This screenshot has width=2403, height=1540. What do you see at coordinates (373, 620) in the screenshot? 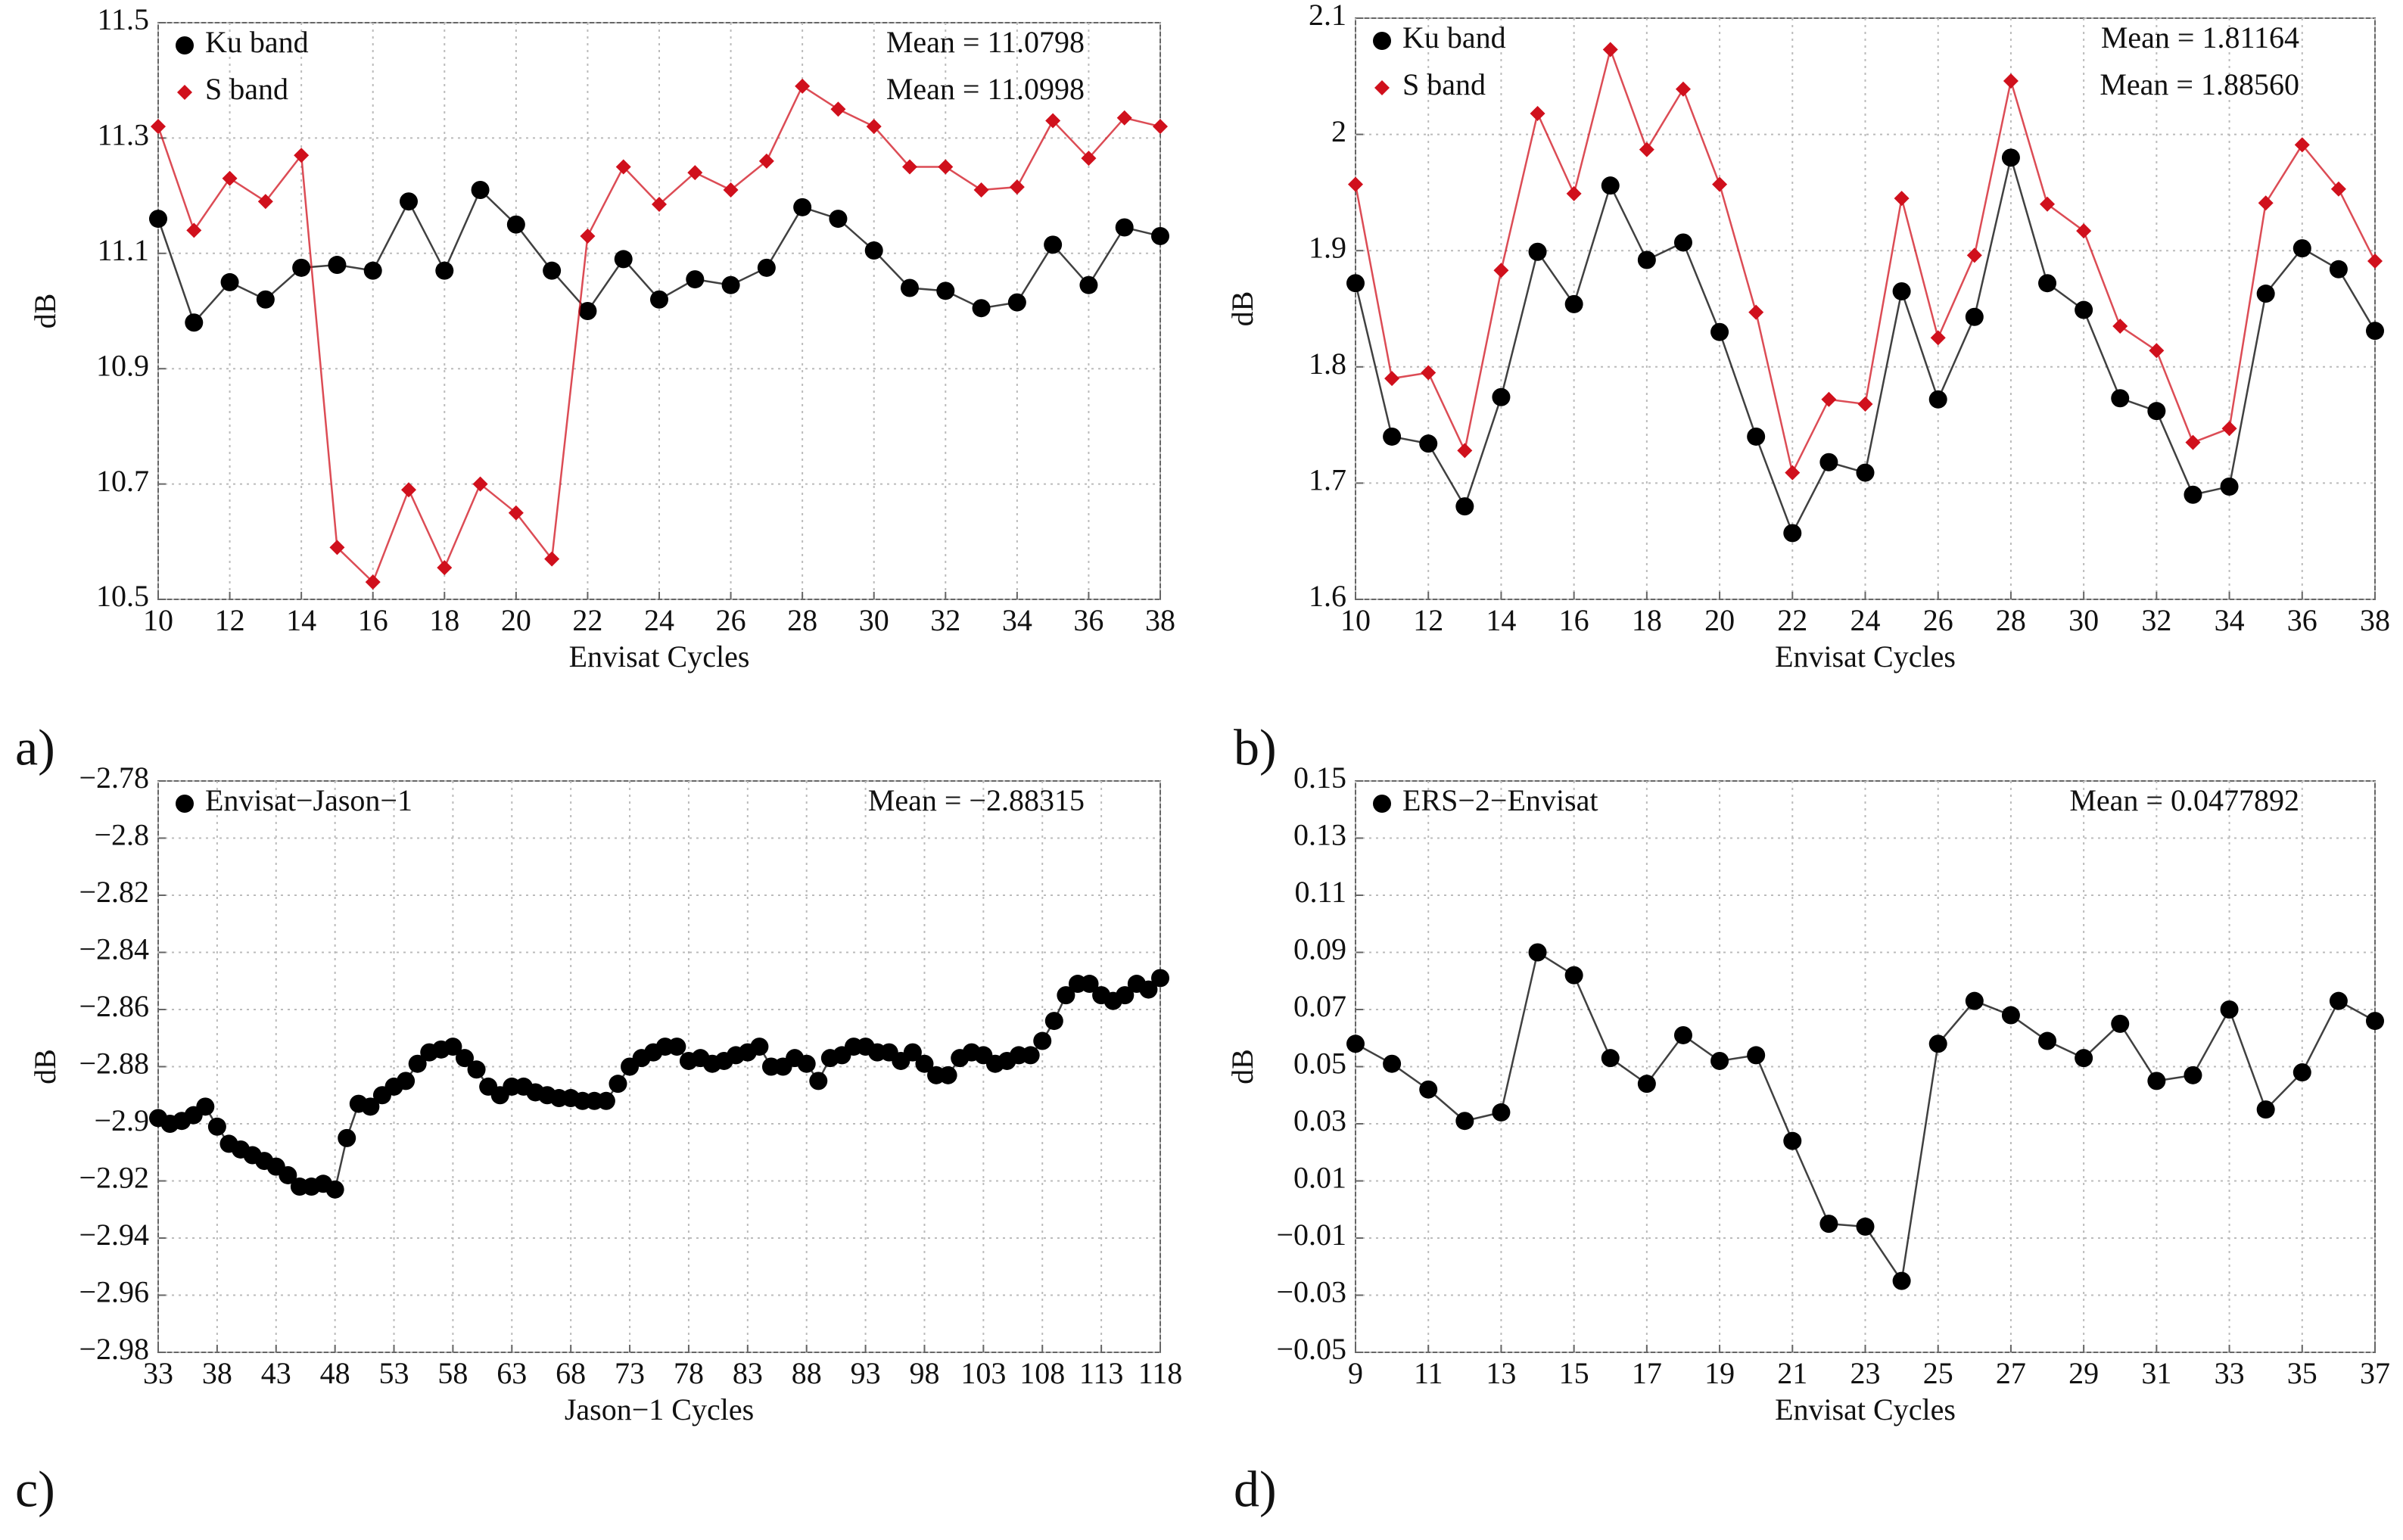
I see `x-tick-label: 16` at bounding box center [373, 620].